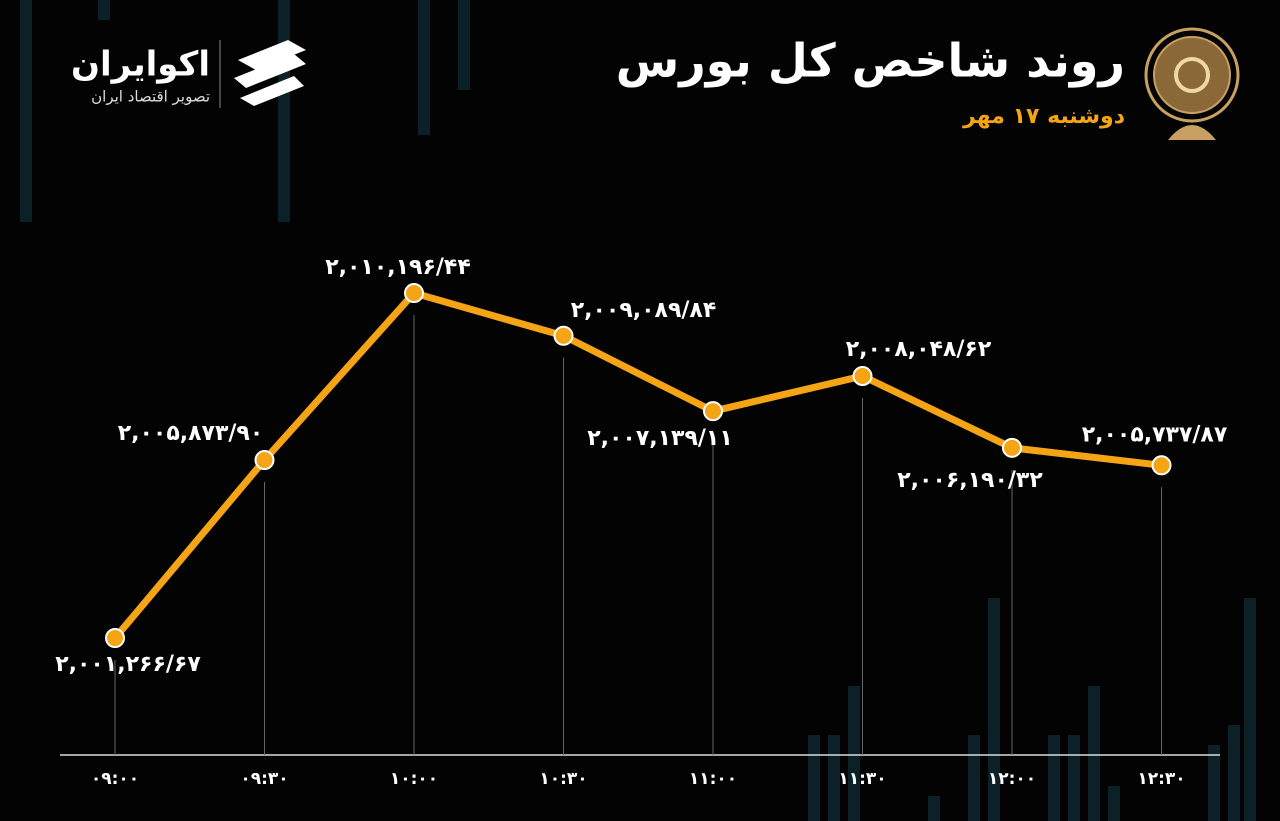 The width and height of the screenshot is (1280, 821). Describe the element at coordinates (644, 310) in the screenshot. I see `value-label: ۲,۰۰۹,۰۸۹/۸۴` at that location.